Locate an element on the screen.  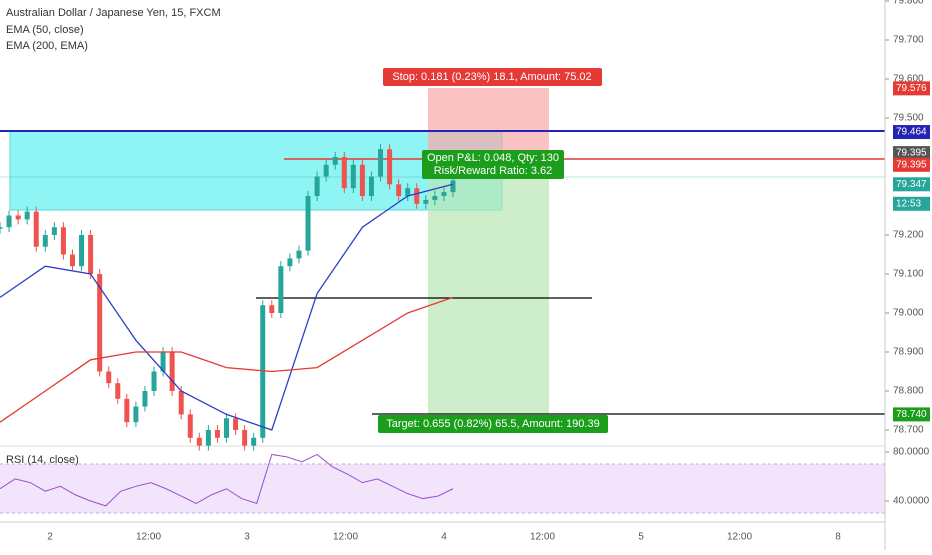
time-label: 4 is located at coordinates (444, 537).